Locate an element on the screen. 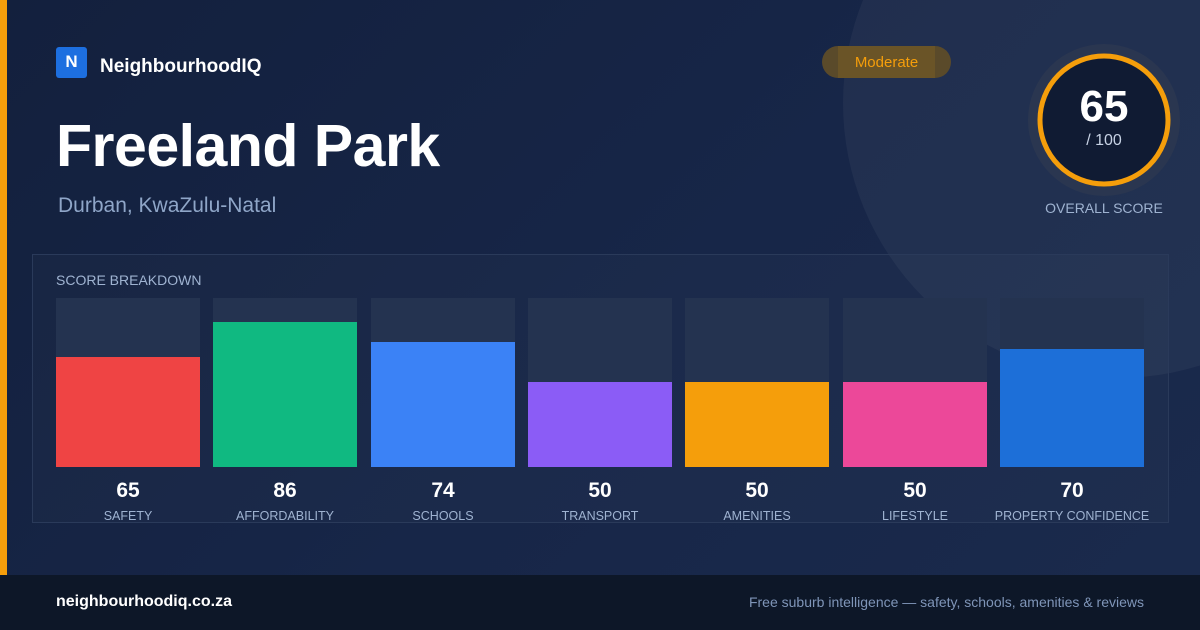  bar-category-label: PROPERTY CONFIDENCE is located at coordinates (1072, 516).